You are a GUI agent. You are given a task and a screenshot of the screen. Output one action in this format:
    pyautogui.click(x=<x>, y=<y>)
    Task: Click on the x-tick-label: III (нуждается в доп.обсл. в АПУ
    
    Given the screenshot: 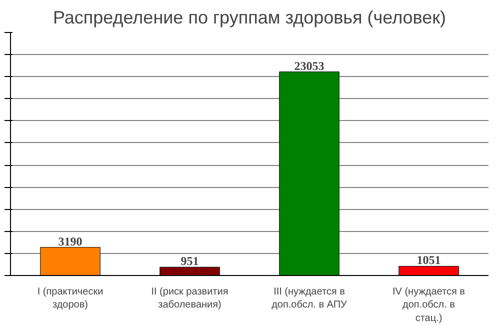 What is the action you would take?
    pyautogui.click(x=310, y=298)
    